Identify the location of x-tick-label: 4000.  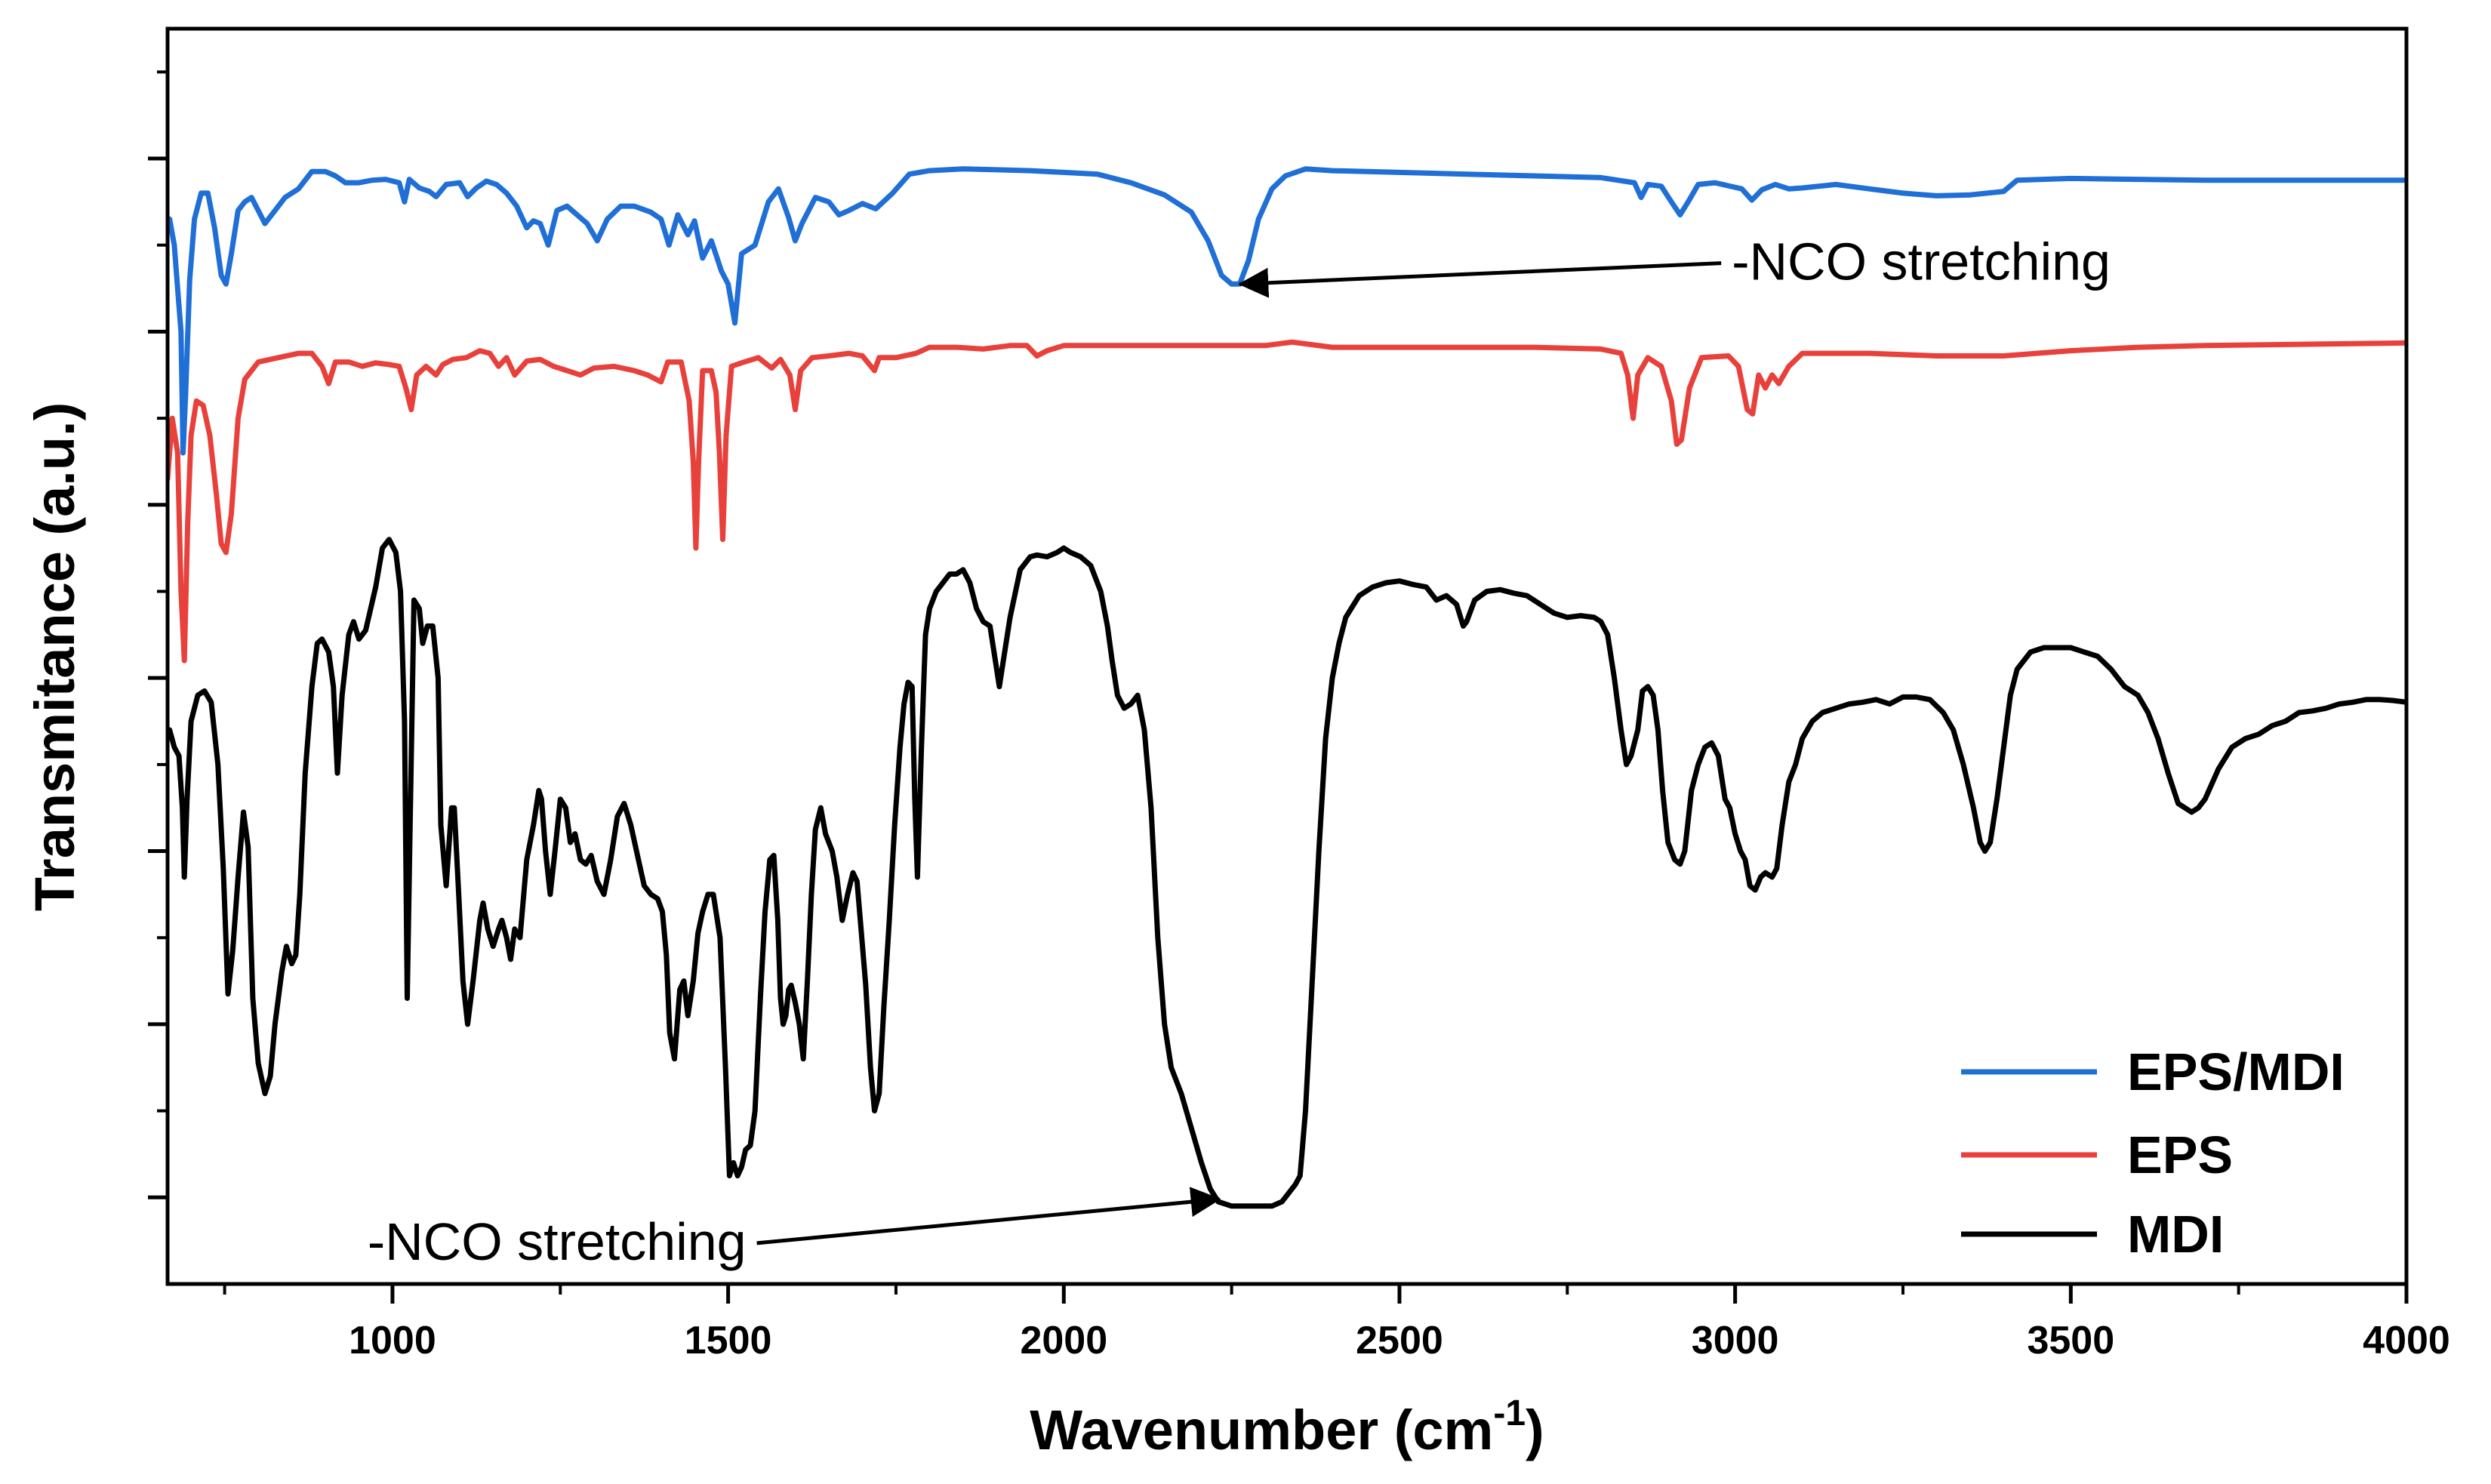
(2406, 1340).